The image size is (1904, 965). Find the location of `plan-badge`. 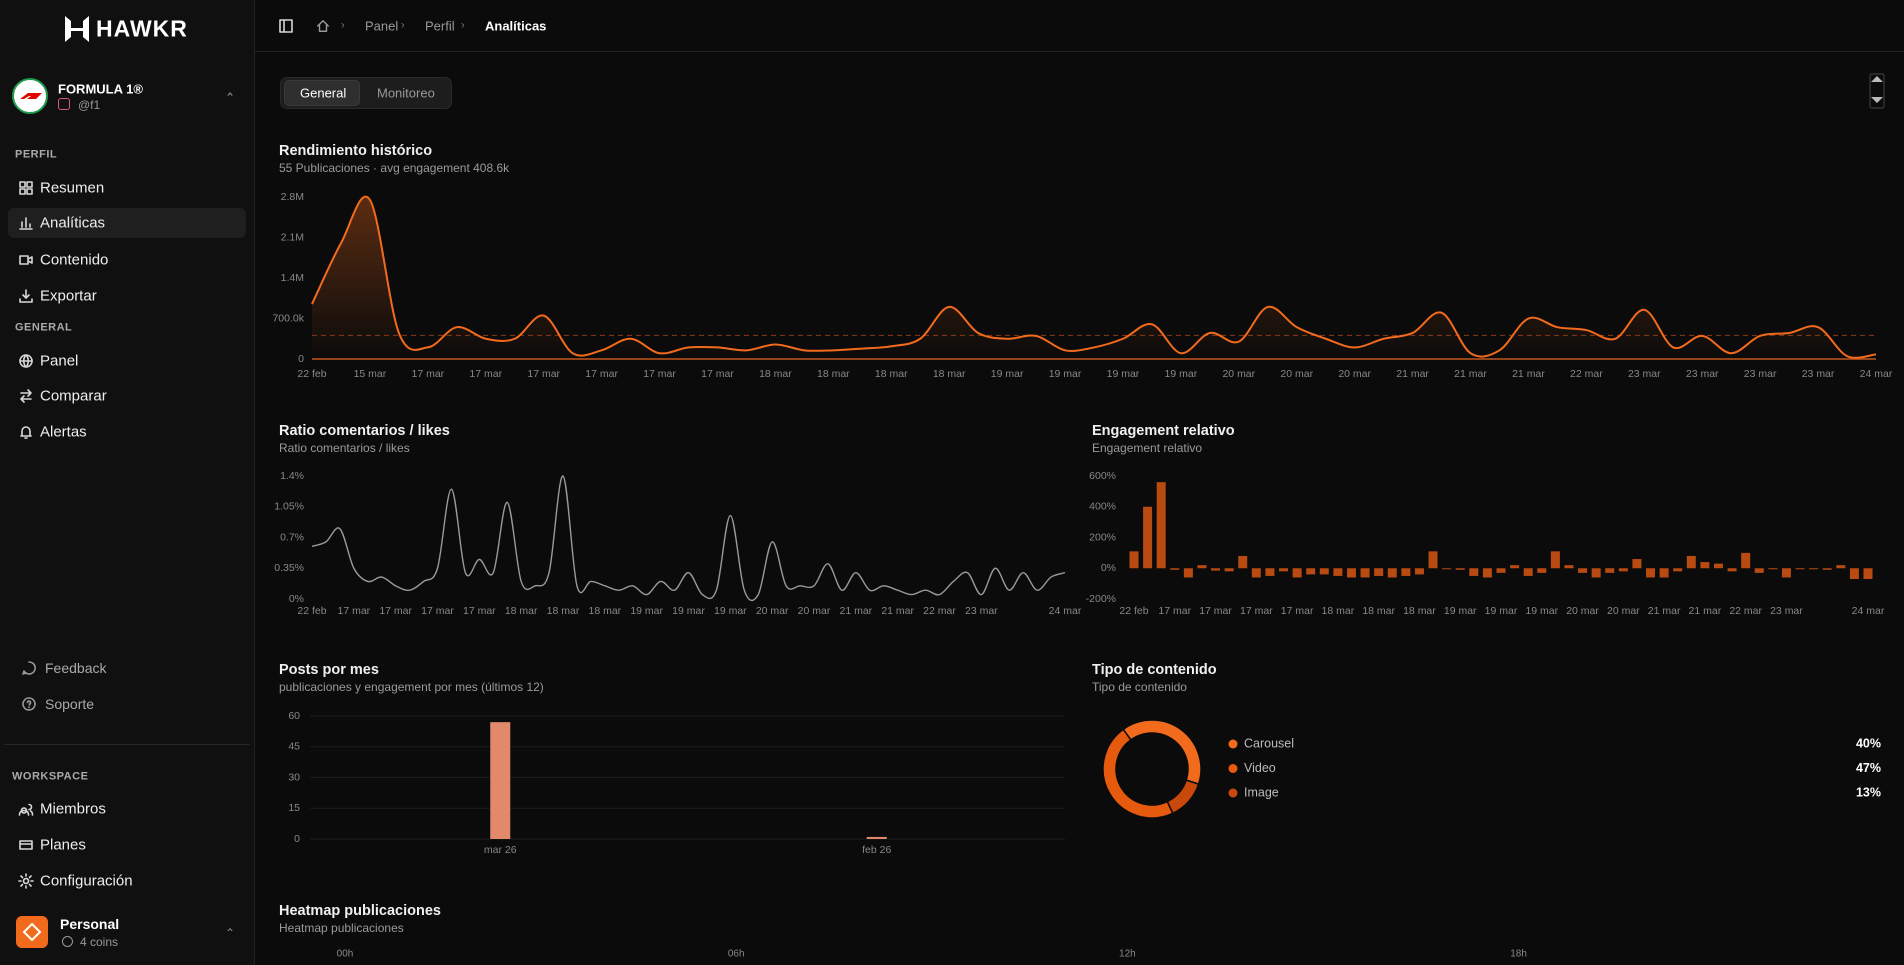

plan-badge is located at coordinates (32, 932).